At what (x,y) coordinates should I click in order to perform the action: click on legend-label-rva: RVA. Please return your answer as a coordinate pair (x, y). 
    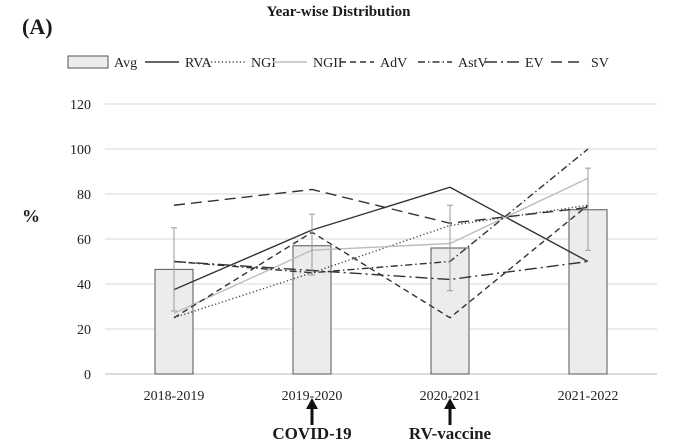
    Looking at the image, I should click on (199, 63).